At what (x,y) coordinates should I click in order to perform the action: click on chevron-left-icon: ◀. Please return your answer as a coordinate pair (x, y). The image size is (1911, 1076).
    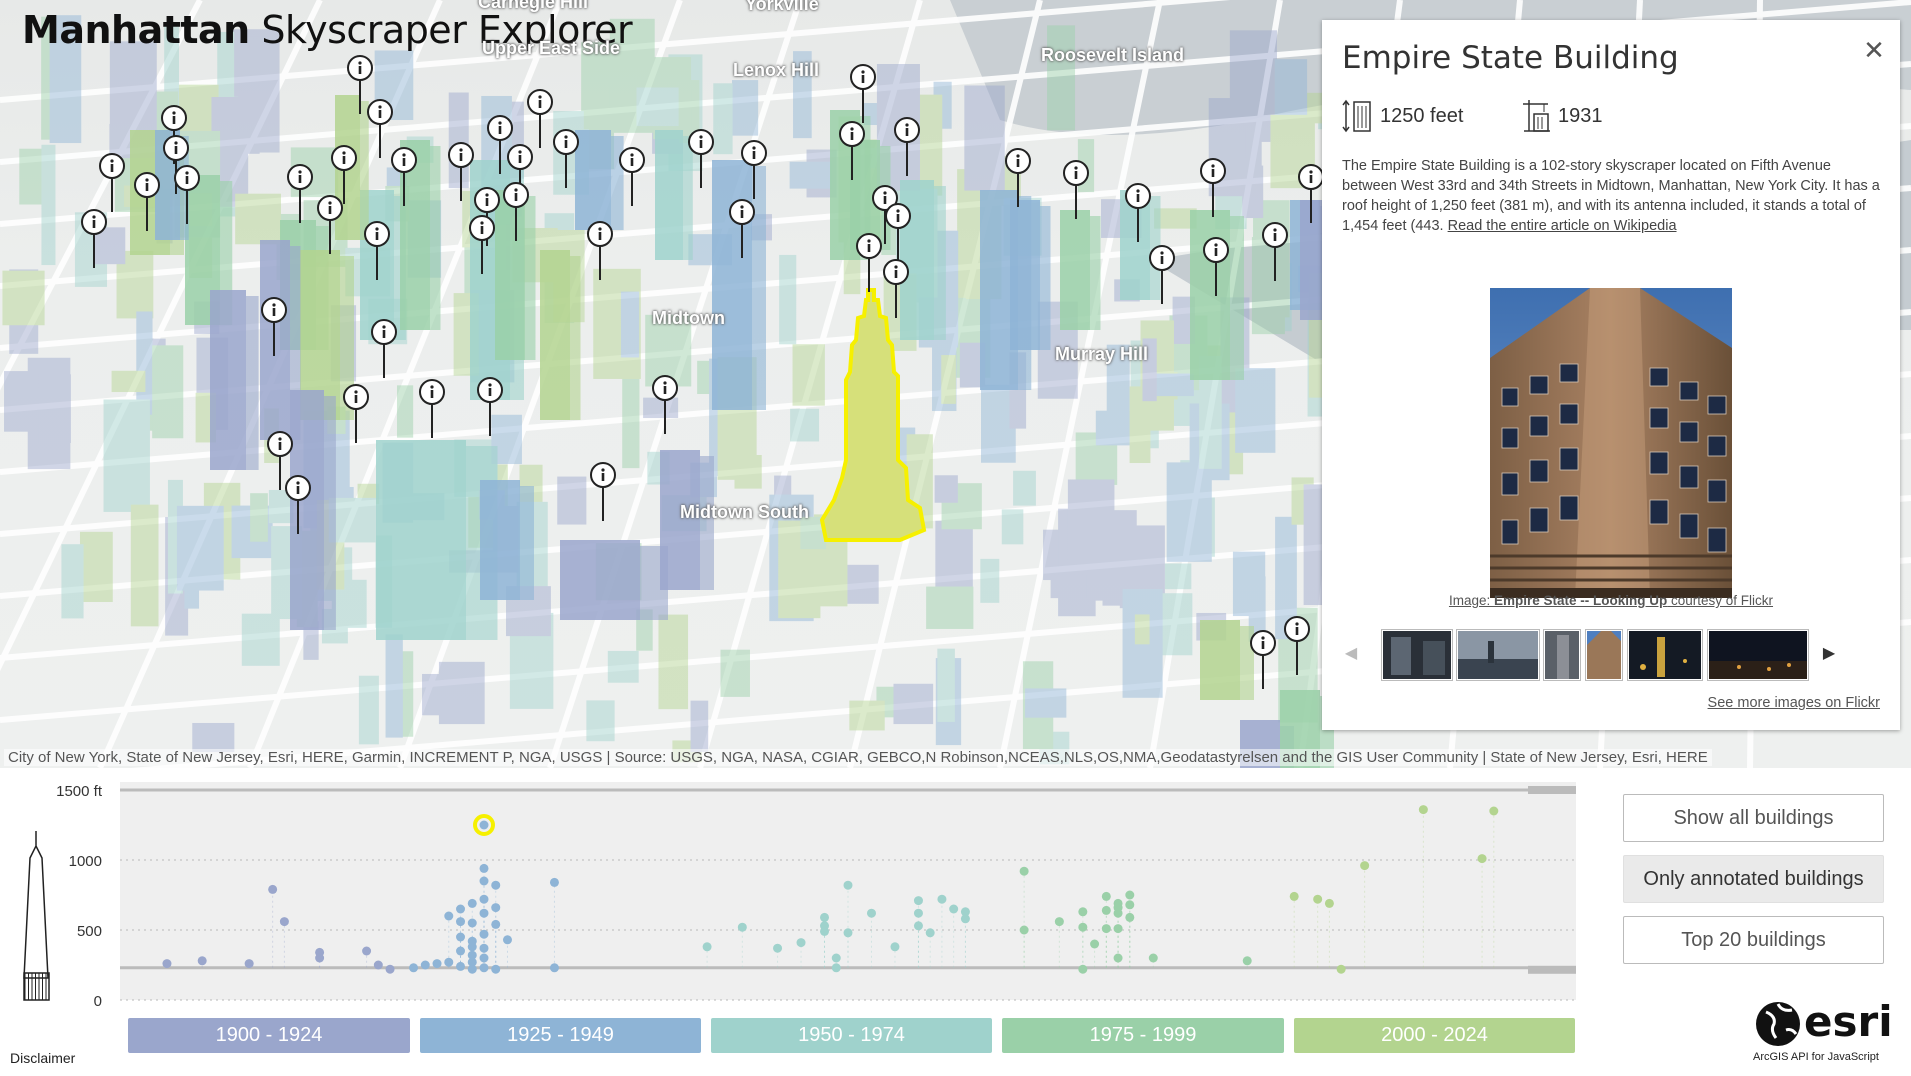
    Looking at the image, I should click on (1351, 653).